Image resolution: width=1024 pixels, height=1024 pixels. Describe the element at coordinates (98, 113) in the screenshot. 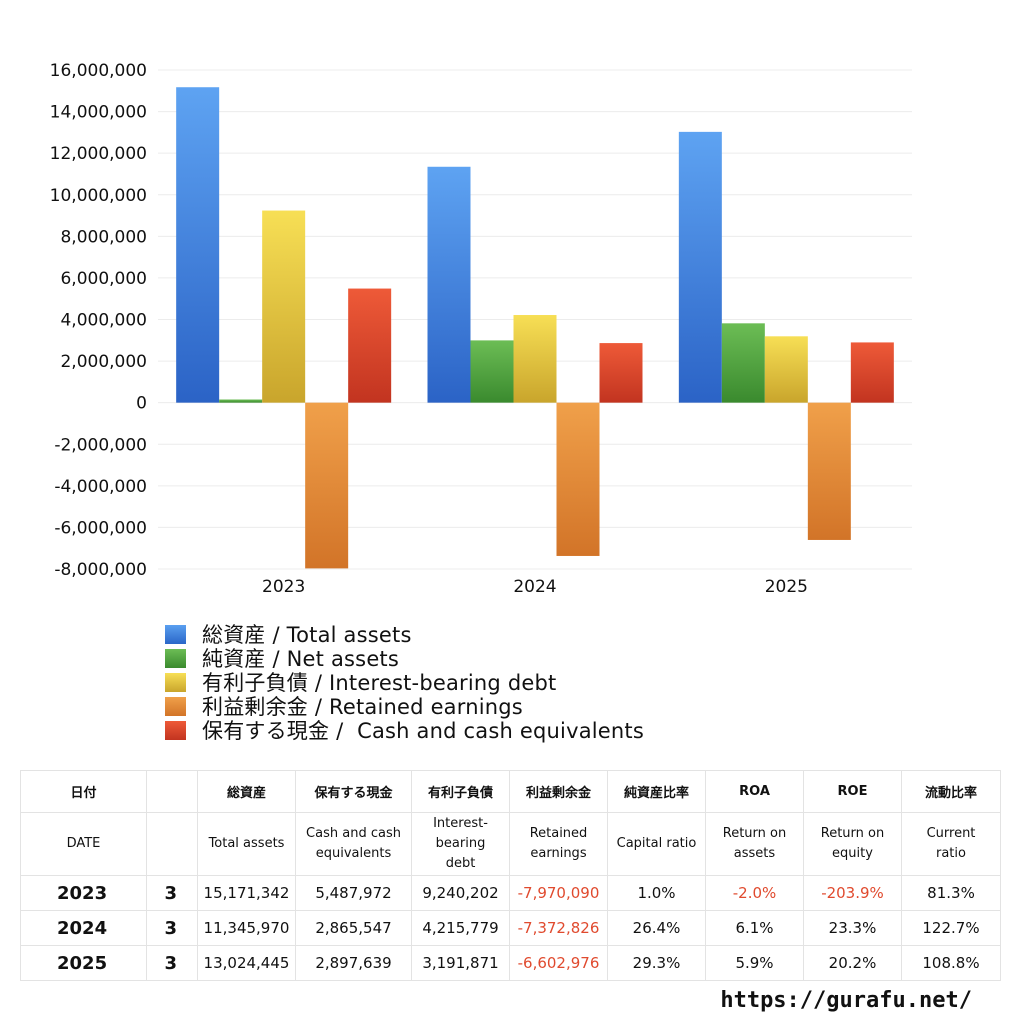

I see `y-tick-label: 14,000,000` at that location.